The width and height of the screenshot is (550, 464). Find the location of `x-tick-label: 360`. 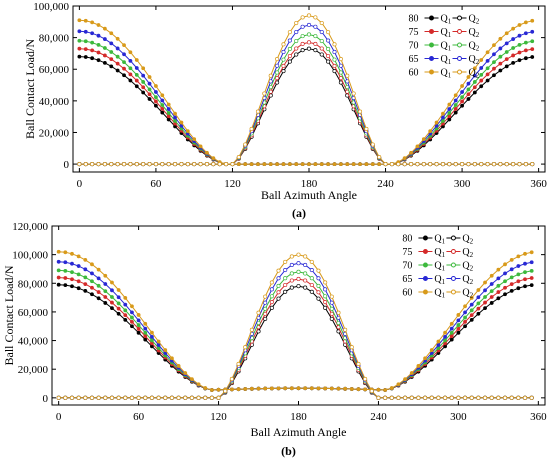

x-tick-label: 360 is located at coordinates (538, 184).